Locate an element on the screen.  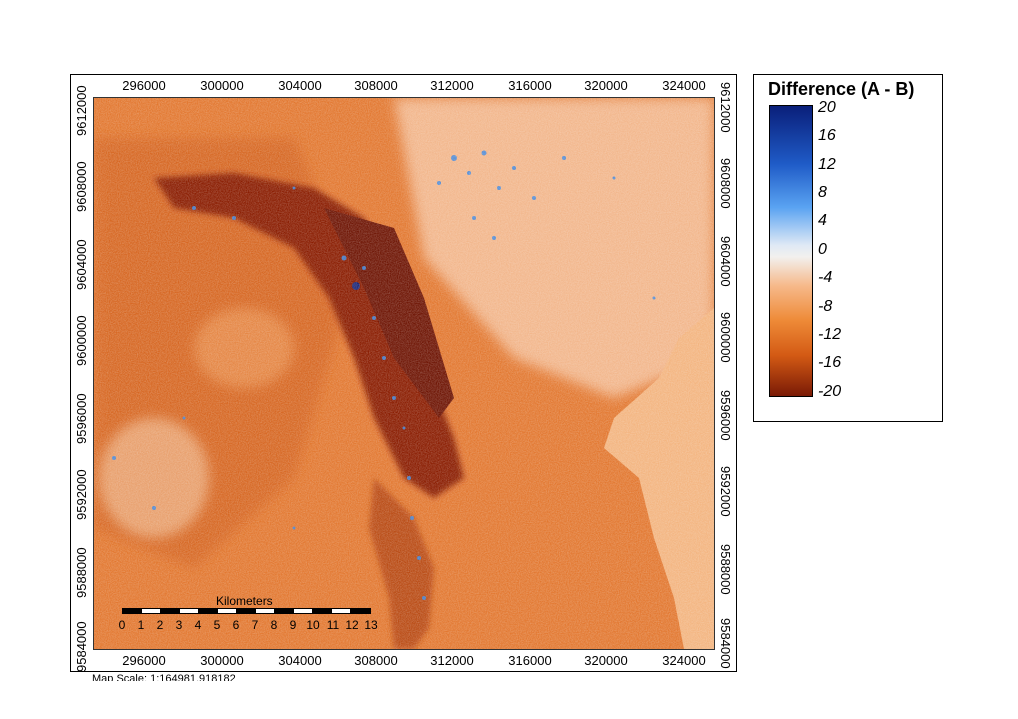
y-tick-right: 9588000 is located at coordinates (725, 569).